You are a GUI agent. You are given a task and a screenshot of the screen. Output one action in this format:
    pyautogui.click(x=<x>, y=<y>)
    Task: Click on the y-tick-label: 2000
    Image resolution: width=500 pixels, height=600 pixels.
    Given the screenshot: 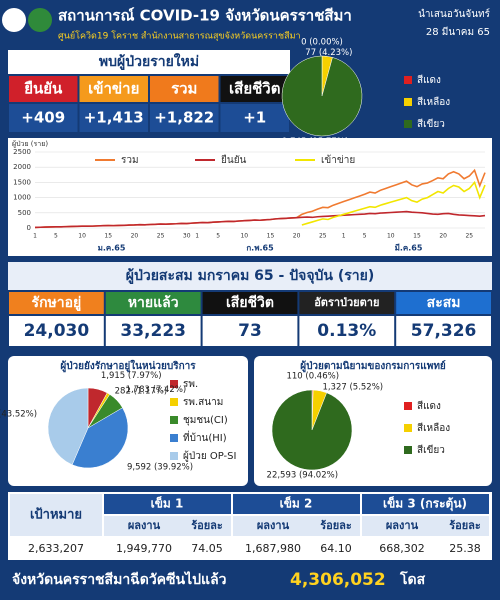 What is the action you would take?
    pyautogui.click(x=22, y=167)
    